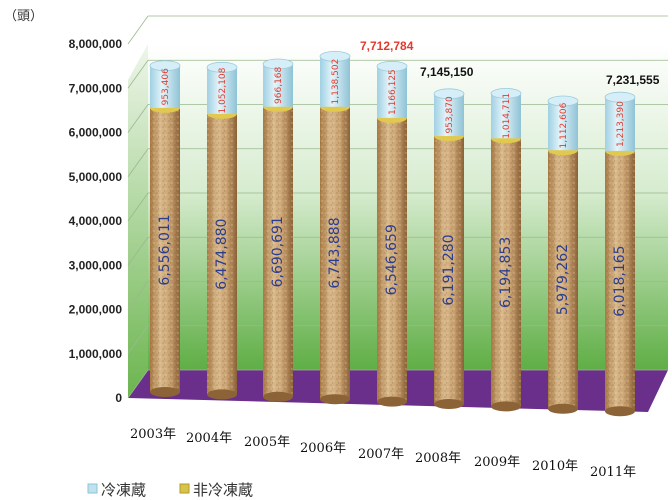 This screenshot has height=500, width=672. I want to click on value-label-nonfrozen: 6,556,011, so click(165, 249).